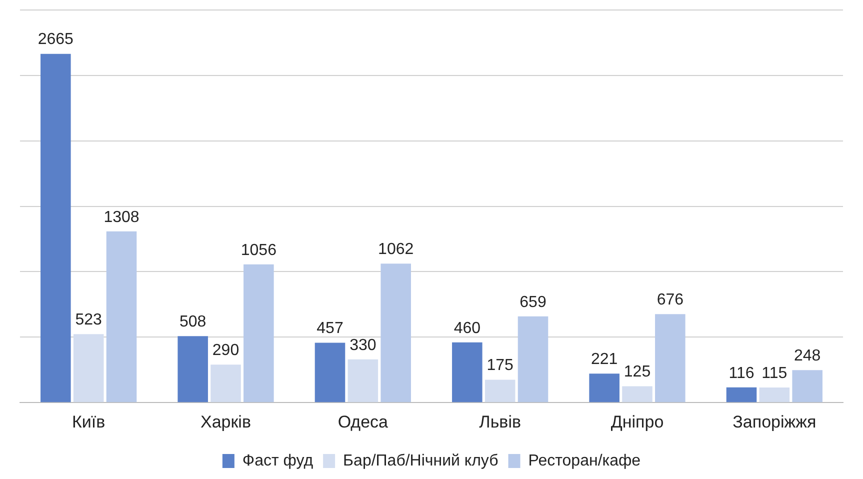  Describe the element at coordinates (774, 422) in the screenshot. I see `x-tick-label: Запоріжжя` at that location.